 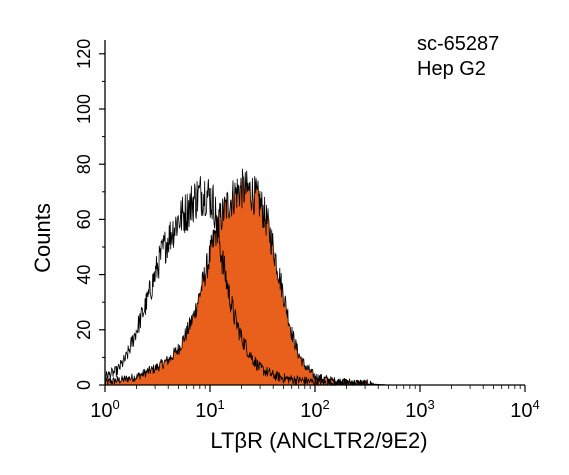 I want to click on x-tick-label: 10², so click(x=314, y=409).